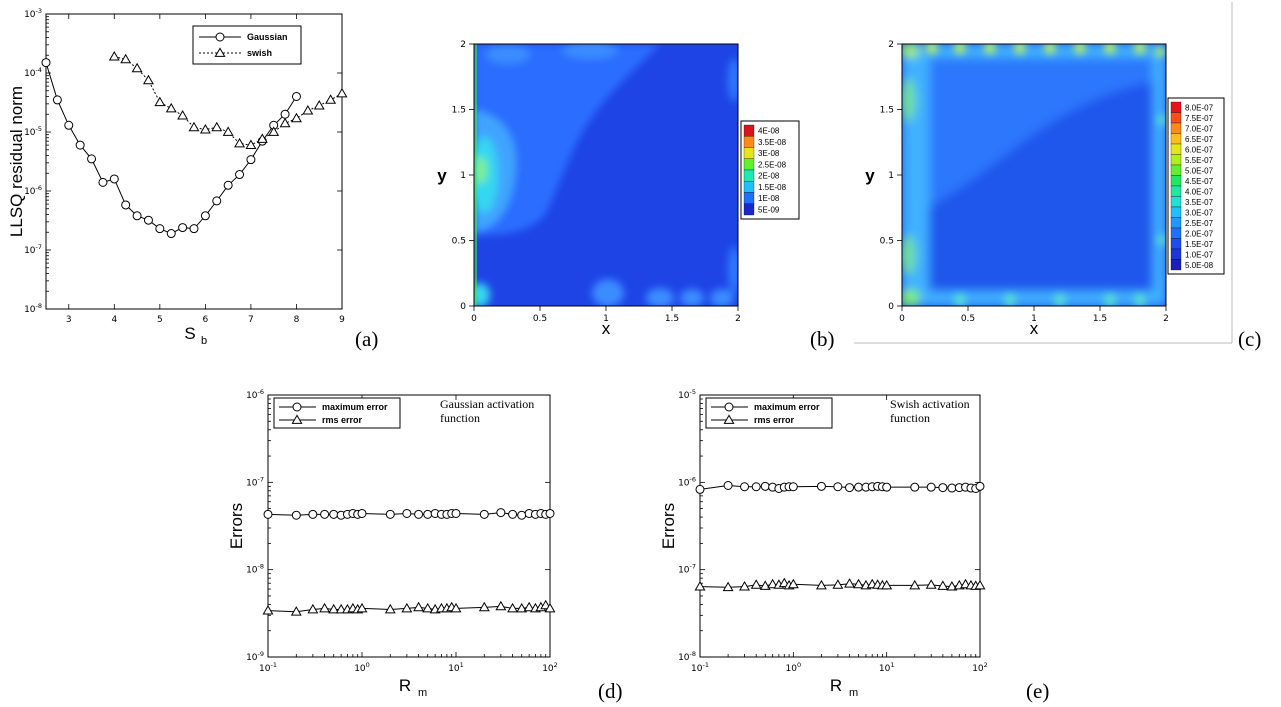  What do you see at coordinates (487, 404) in the screenshot?
I see `panel-d-annotation-line1: Gaussian activation` at bounding box center [487, 404].